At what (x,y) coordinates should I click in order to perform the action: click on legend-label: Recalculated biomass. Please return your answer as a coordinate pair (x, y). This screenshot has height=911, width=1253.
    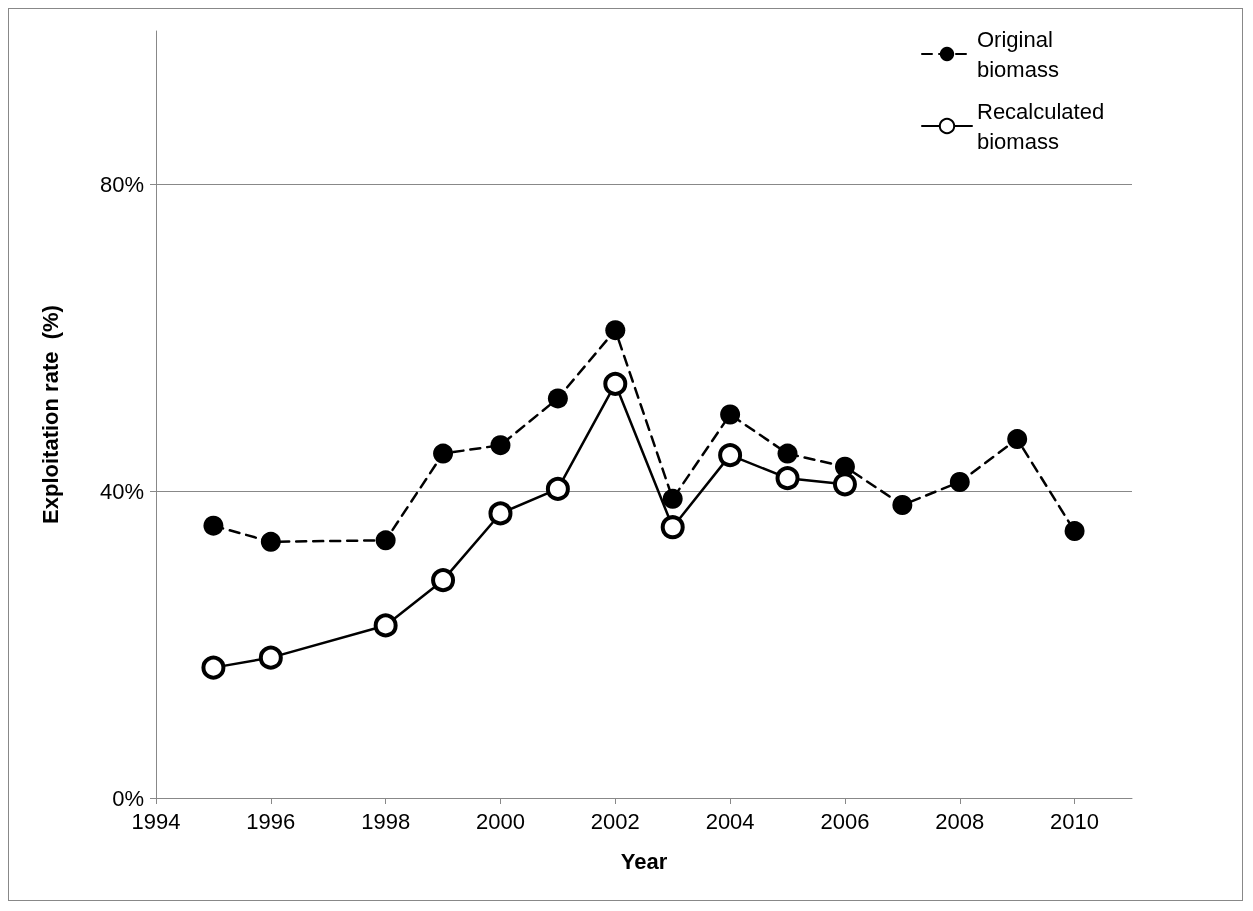
    Looking at the image, I should click on (1044, 126).